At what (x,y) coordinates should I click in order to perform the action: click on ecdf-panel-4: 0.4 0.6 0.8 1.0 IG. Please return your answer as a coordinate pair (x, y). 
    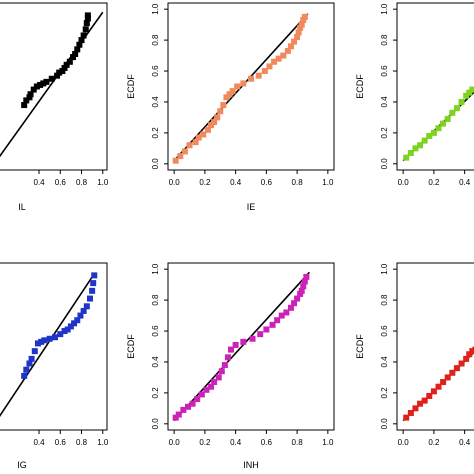
    Looking at the image, I should click on (54, 366).